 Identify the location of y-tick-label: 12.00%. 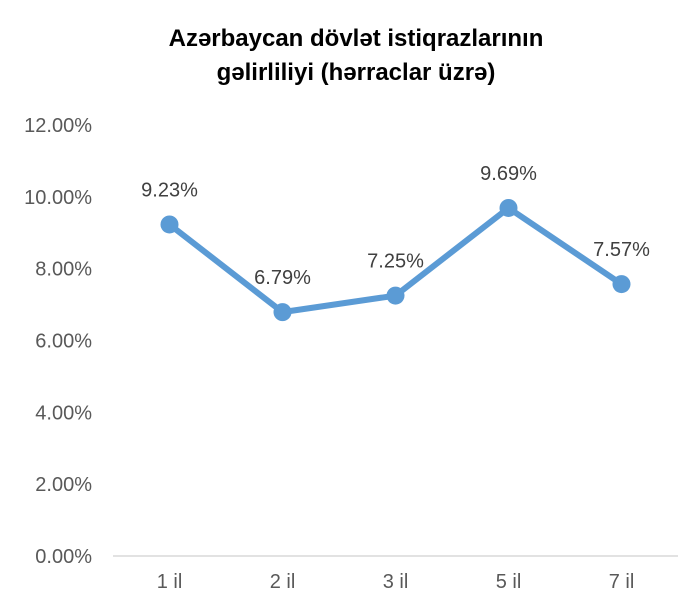
(58, 126).